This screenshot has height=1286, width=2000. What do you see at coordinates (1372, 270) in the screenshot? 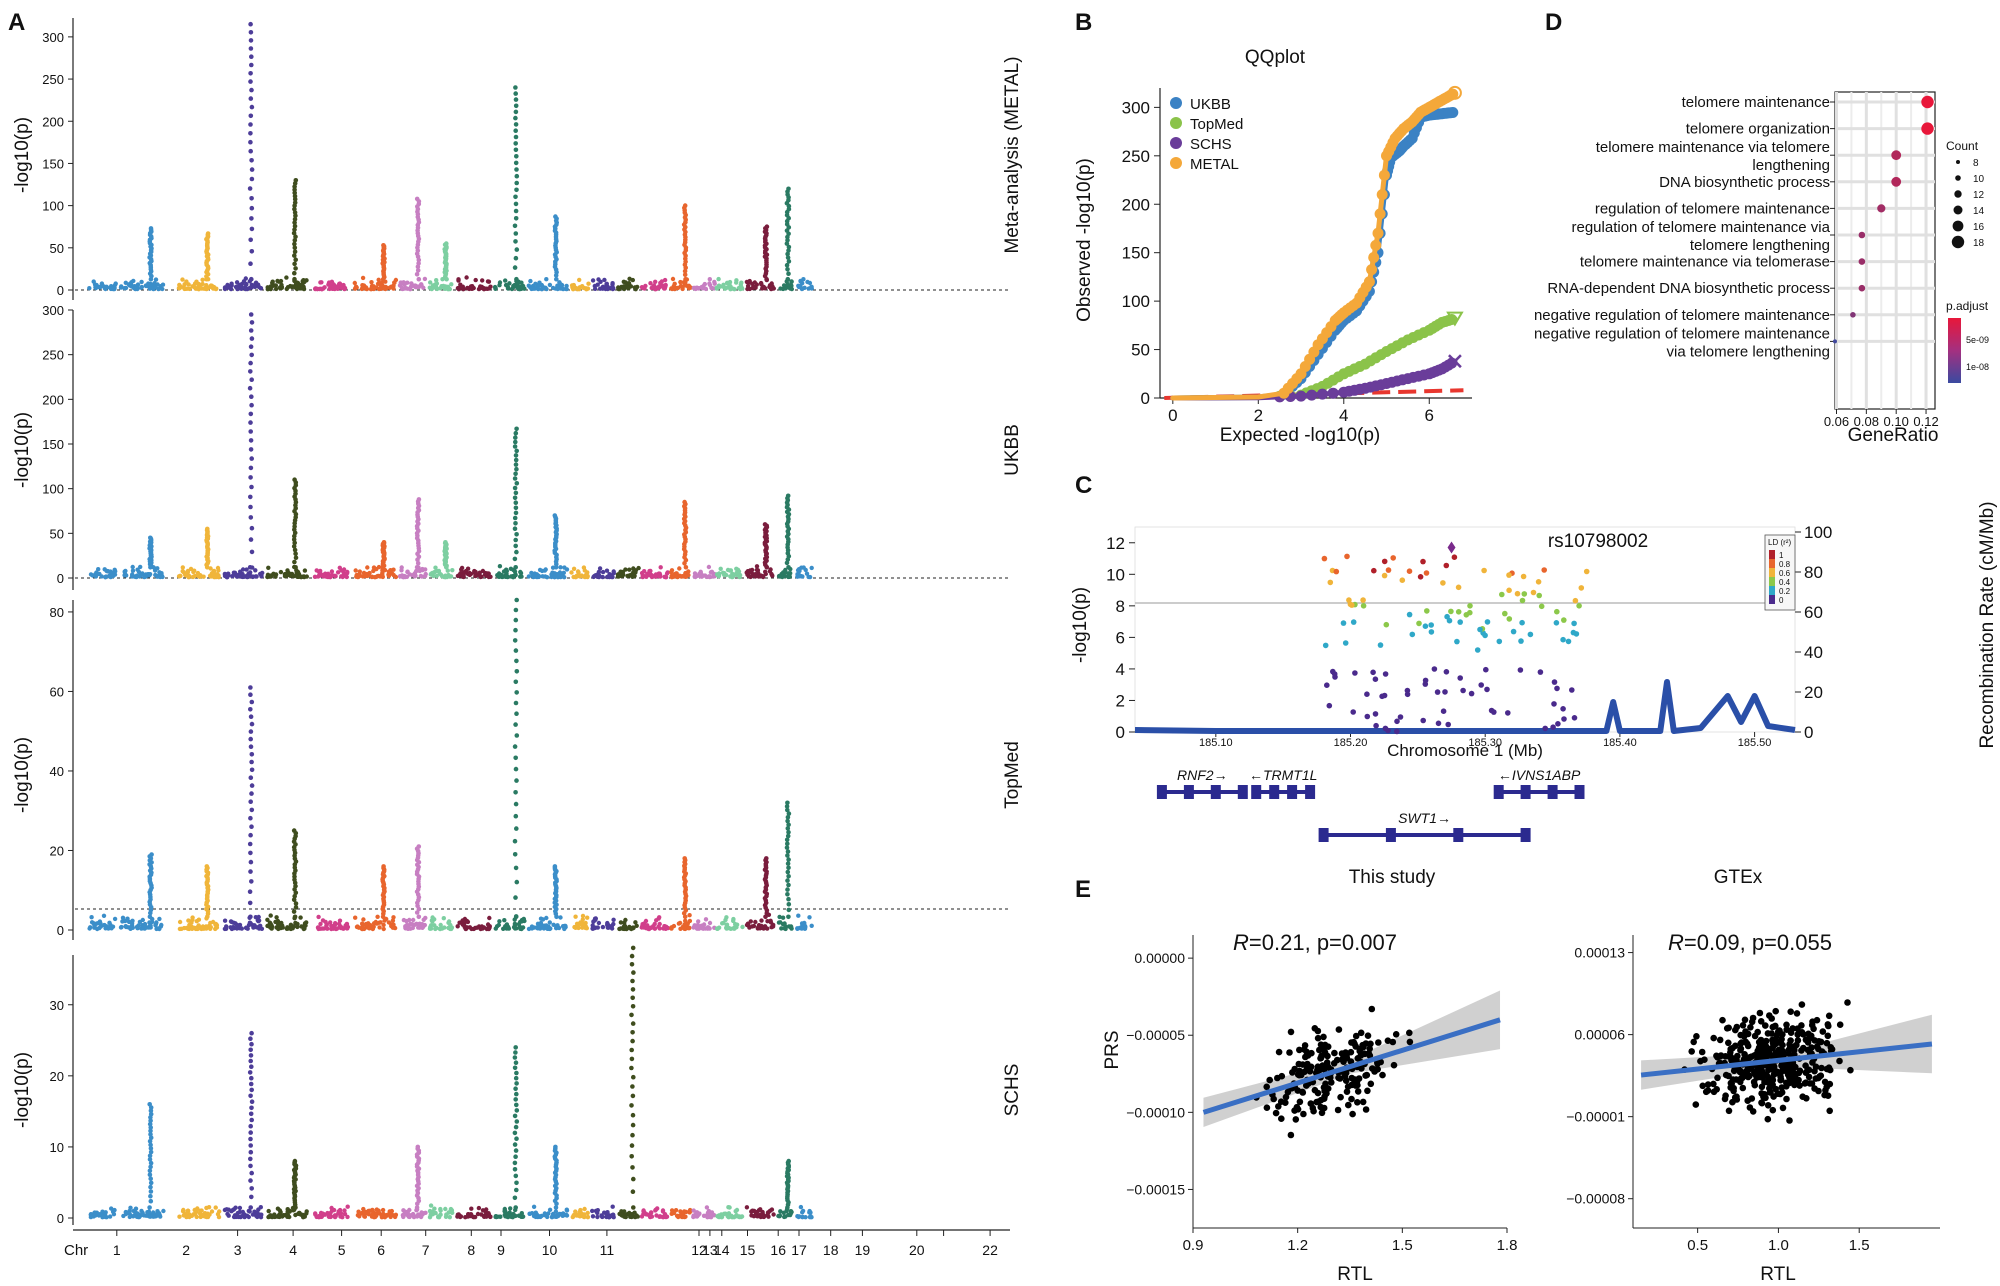
I see `qq-point` at bounding box center [1372, 270].